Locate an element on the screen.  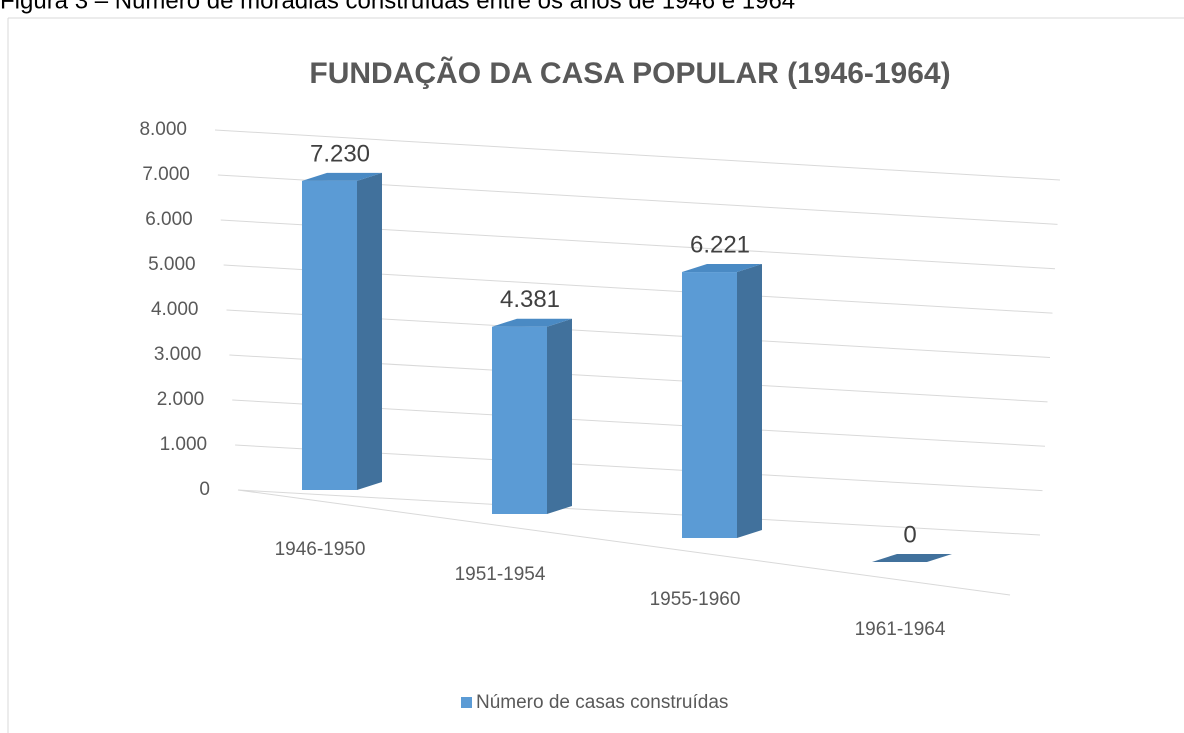
data-label: 6.221 is located at coordinates (720, 244).